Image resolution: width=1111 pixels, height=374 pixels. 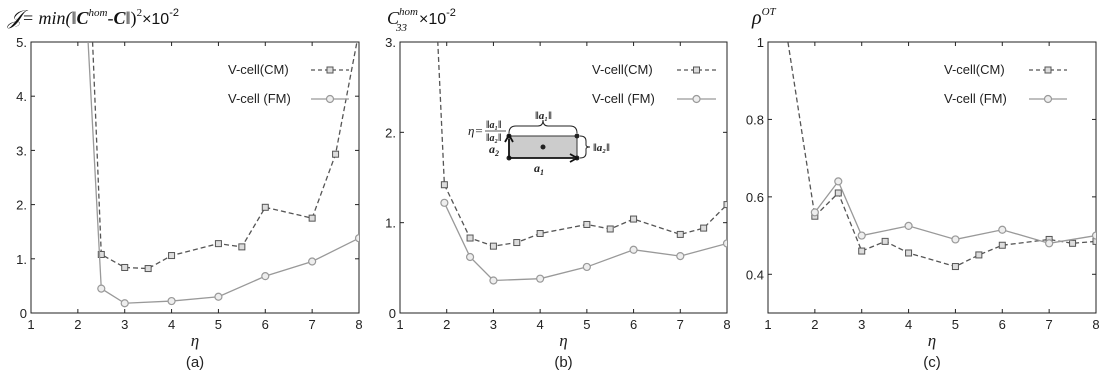 What do you see at coordinates (633, 324) in the screenshot?
I see `panel-b-xtick-label-5: 6` at bounding box center [633, 324].